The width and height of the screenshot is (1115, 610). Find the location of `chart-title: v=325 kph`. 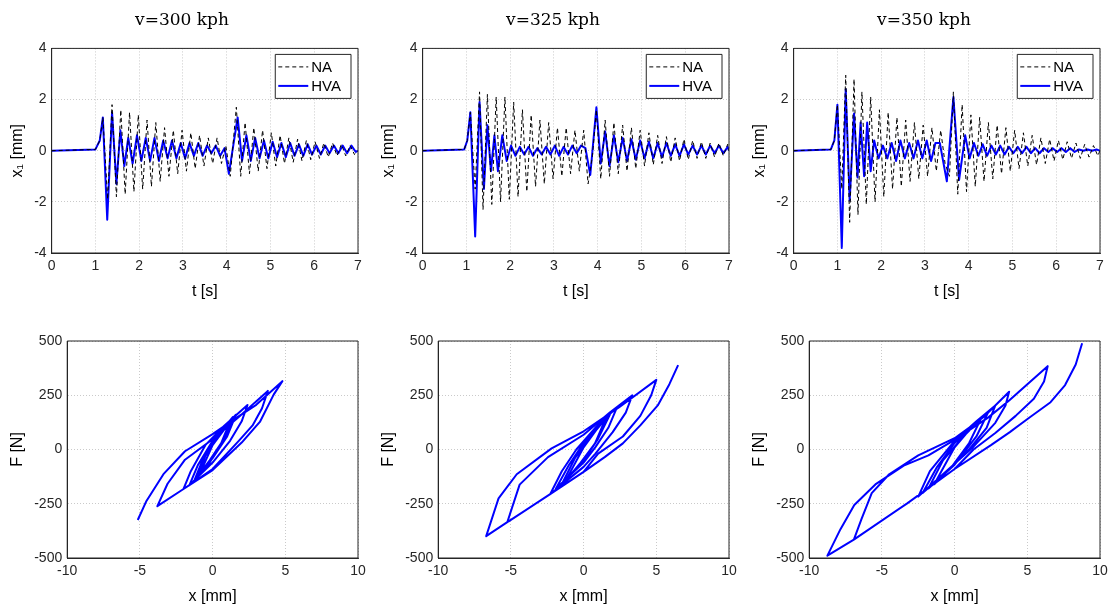

chart-title: v=325 kph is located at coordinates (552, 18).